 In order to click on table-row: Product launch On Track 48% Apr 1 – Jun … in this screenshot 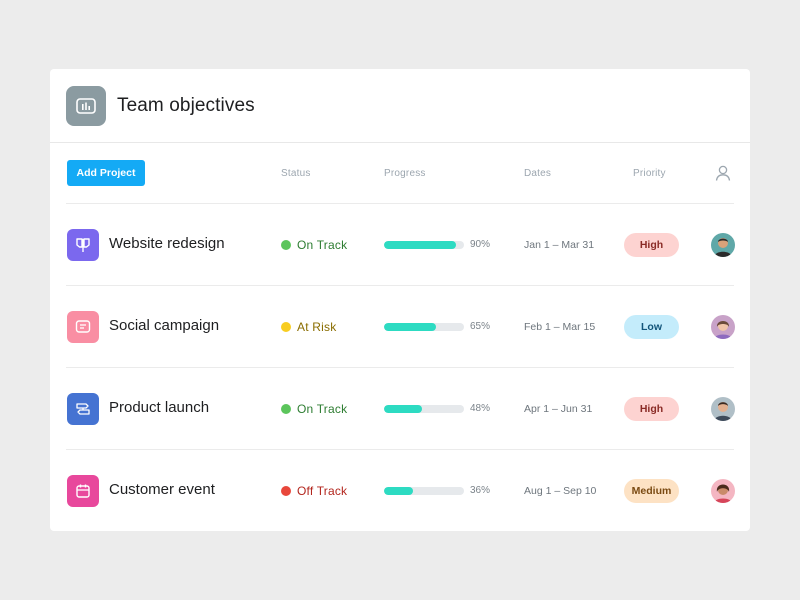, I will do `click(400, 409)`.